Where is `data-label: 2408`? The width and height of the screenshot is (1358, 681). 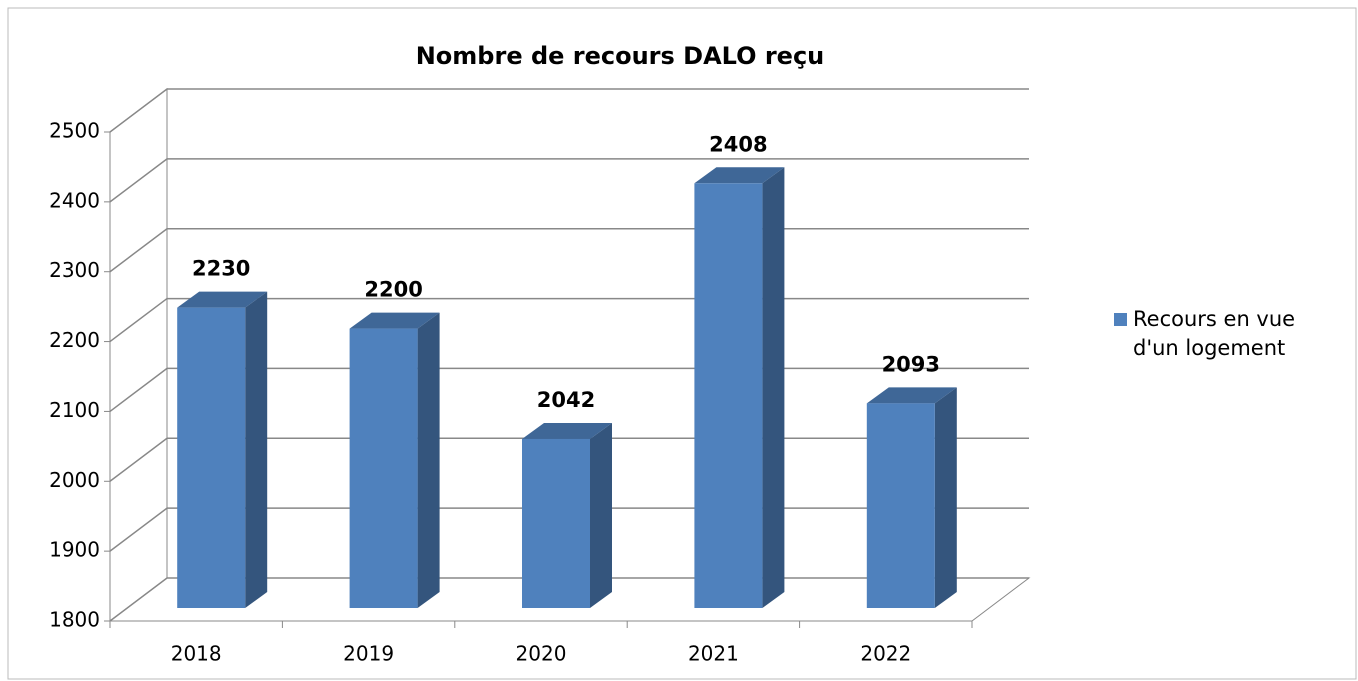 data-label: 2408 is located at coordinates (738, 144).